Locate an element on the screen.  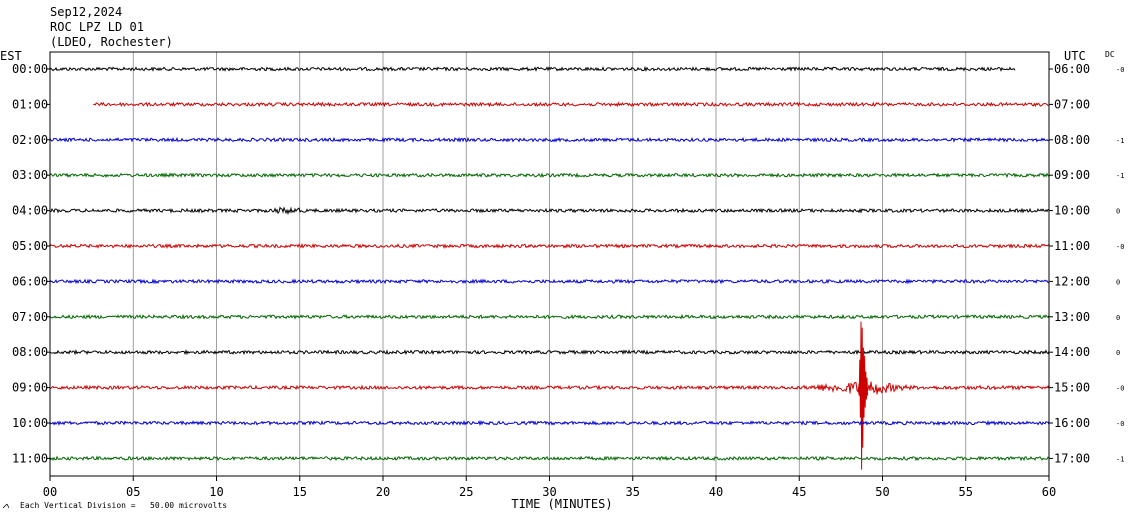
trace-row-03:00 is located at coordinates (549, 175).